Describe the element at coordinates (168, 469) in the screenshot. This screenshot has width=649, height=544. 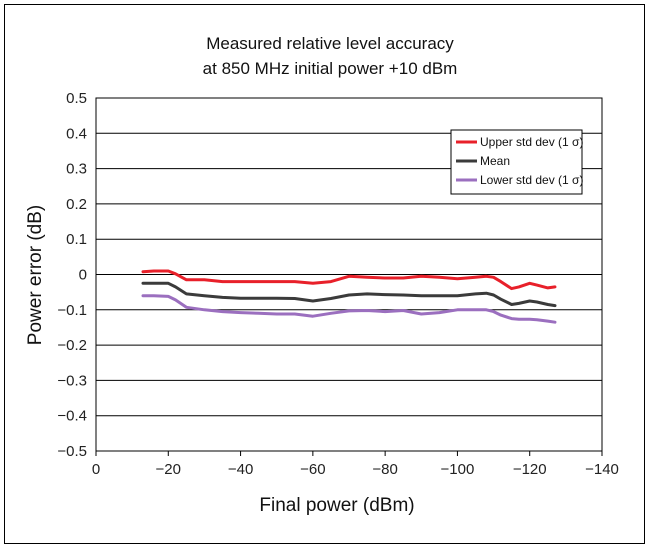
I see `x-tick-label: −20` at that location.